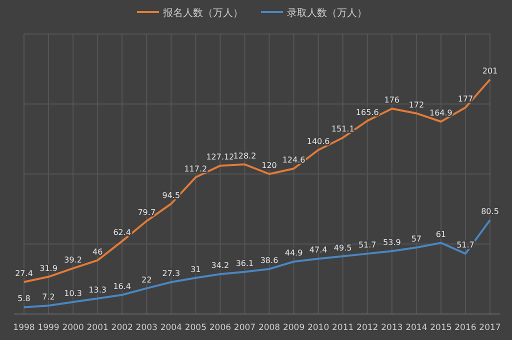 The height and width of the screenshot is (340, 512). I want to click on data-label: 165.6, so click(367, 112).